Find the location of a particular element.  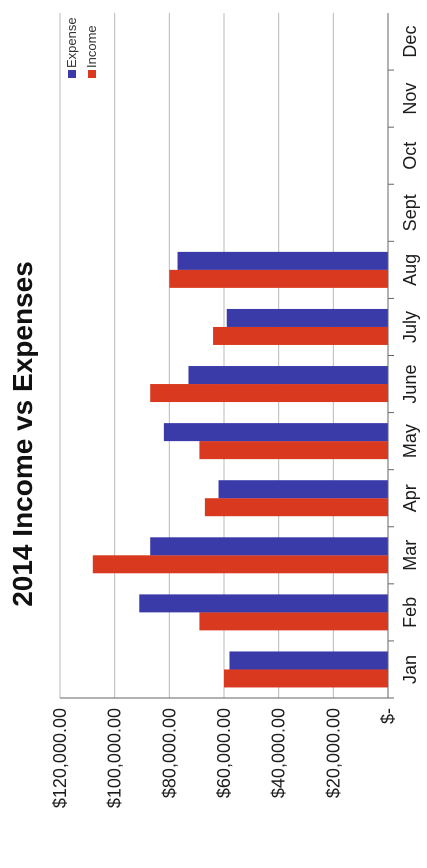

bar-income-may is located at coordinates (293, 450).